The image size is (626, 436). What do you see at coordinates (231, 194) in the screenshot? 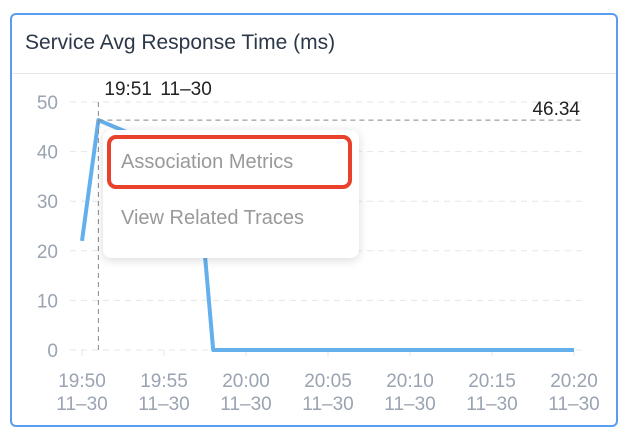
I see `context-menu: Association Metrics View Related Traces` at bounding box center [231, 194].